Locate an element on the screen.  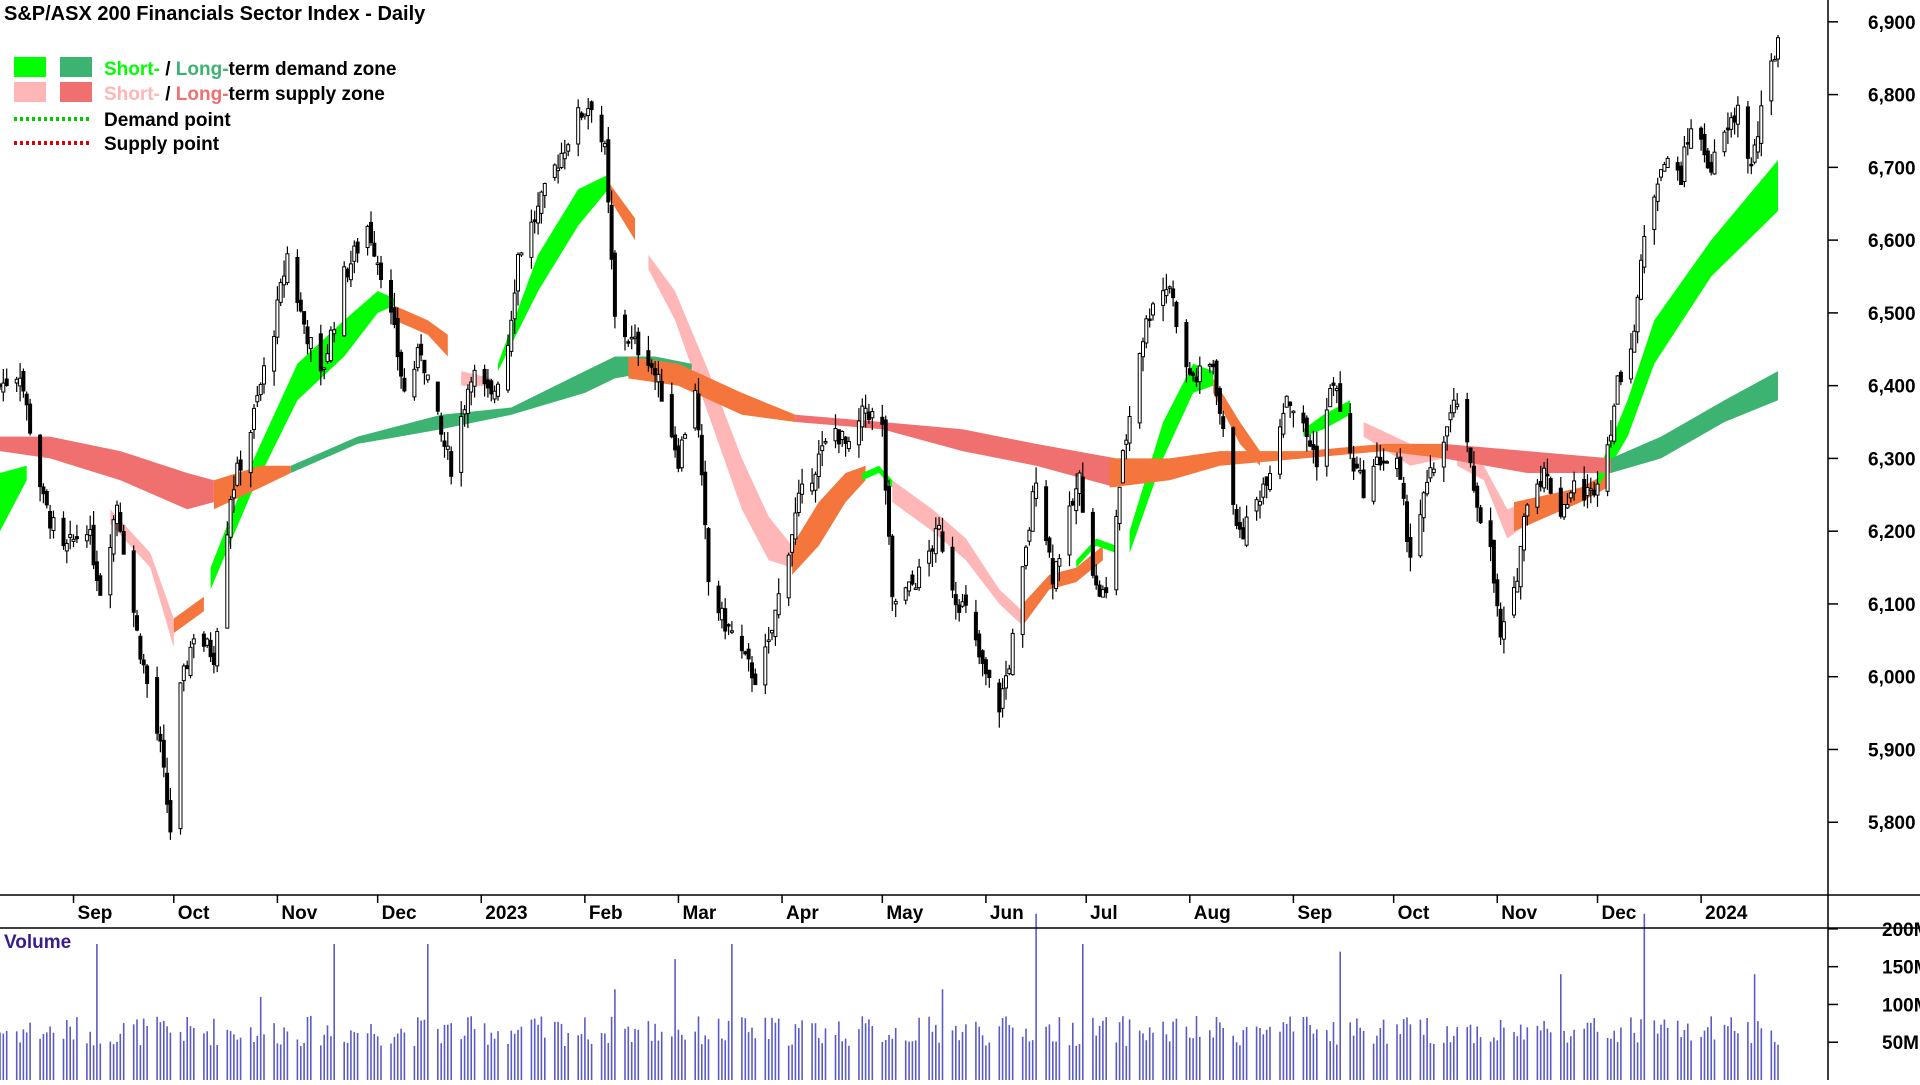
volume-tick-label: 50M is located at coordinates (1900, 1043).